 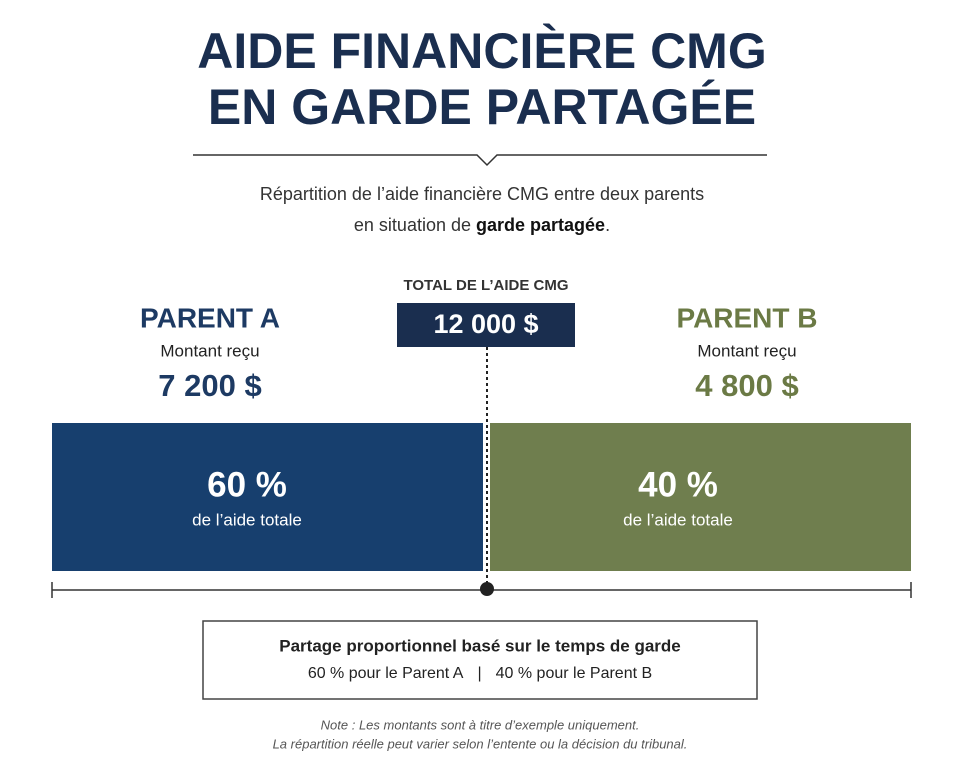 What do you see at coordinates (487, 589) in the screenshot?
I see `center-dot` at bounding box center [487, 589].